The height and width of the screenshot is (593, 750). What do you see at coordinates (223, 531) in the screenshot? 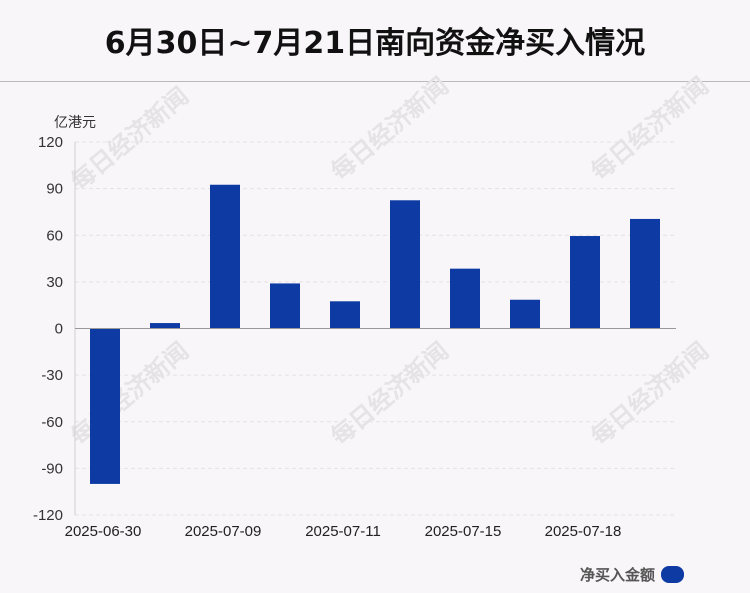
I see `x-tick-label: 2025-07-09` at bounding box center [223, 531].